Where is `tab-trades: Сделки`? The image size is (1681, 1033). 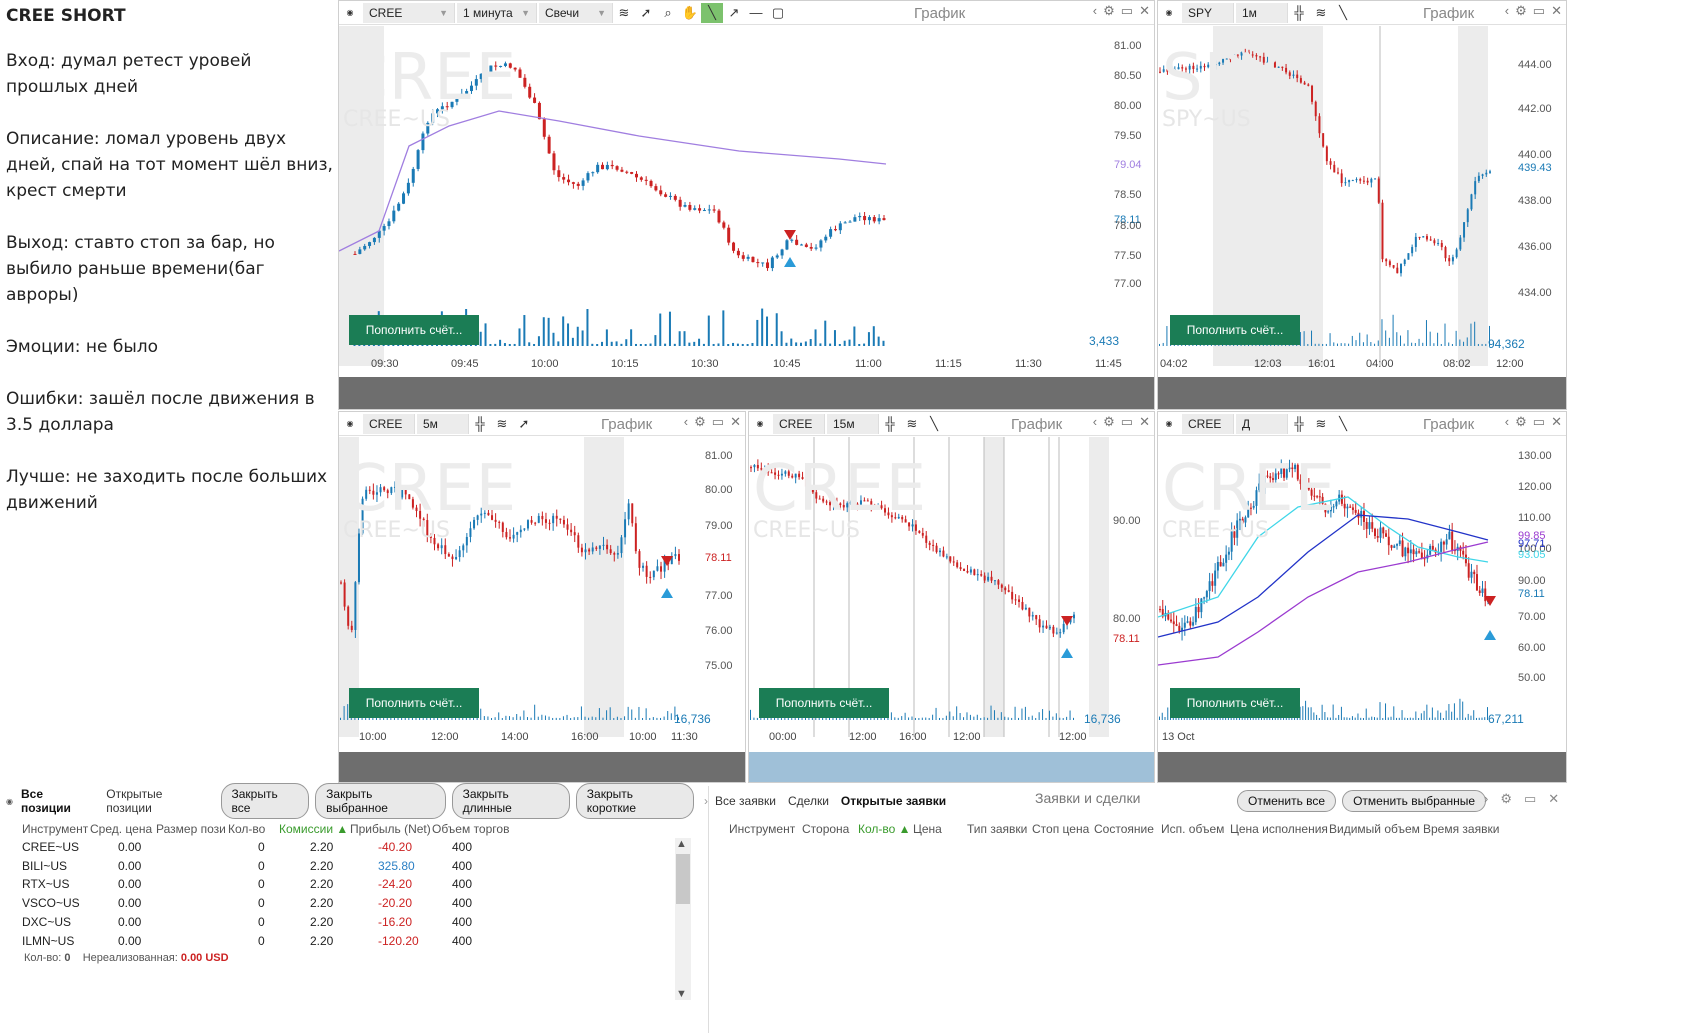
tab-trades: Сделки is located at coordinates (808, 801).